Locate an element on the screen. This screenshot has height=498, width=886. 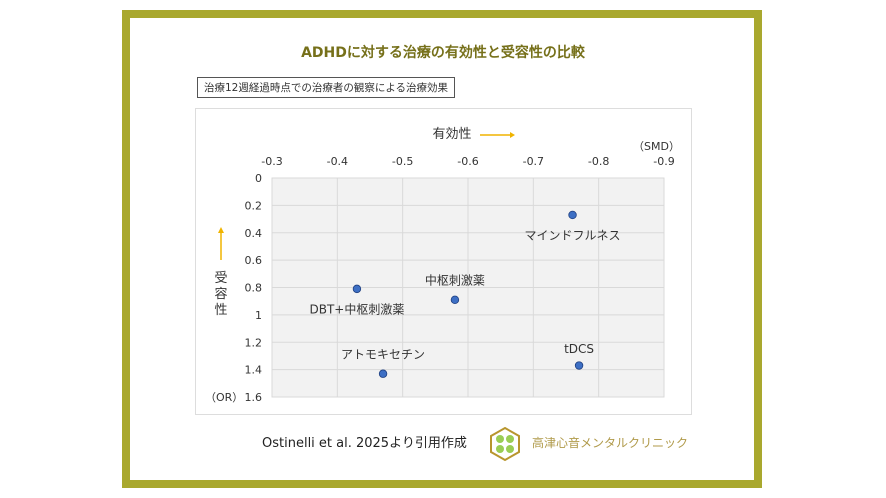
y-tick-label: 1 is located at coordinates (258, 315).